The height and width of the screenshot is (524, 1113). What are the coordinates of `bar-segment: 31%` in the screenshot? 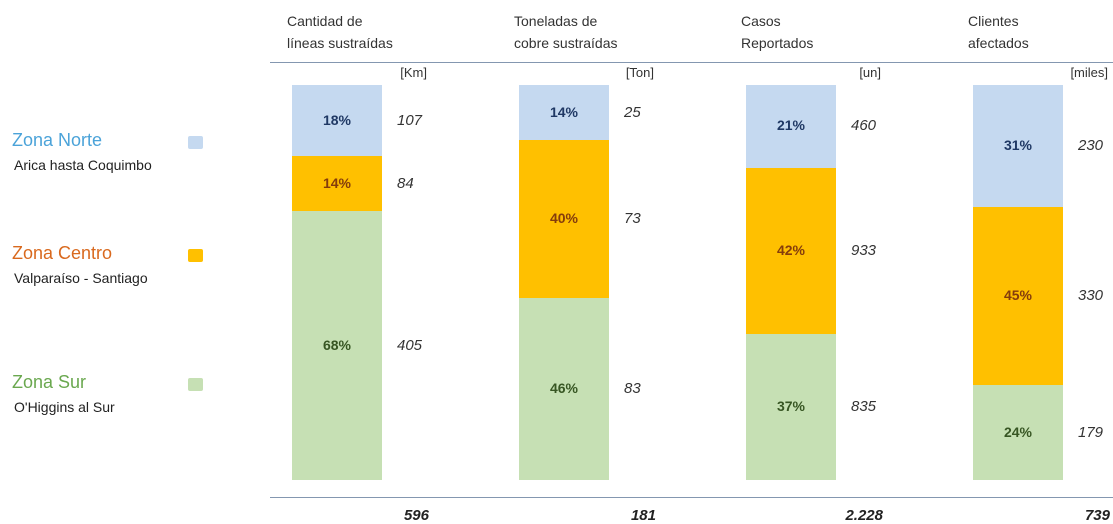 It's located at (1018, 146).